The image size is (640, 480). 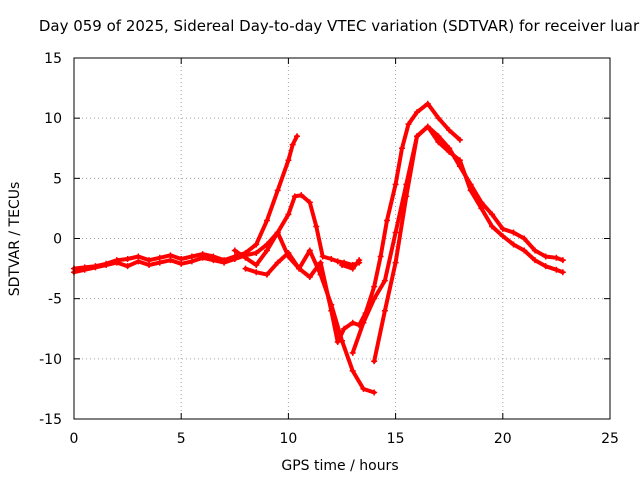 What do you see at coordinates (610, 439) in the screenshot?
I see `x-tick-label: 25` at bounding box center [610, 439].